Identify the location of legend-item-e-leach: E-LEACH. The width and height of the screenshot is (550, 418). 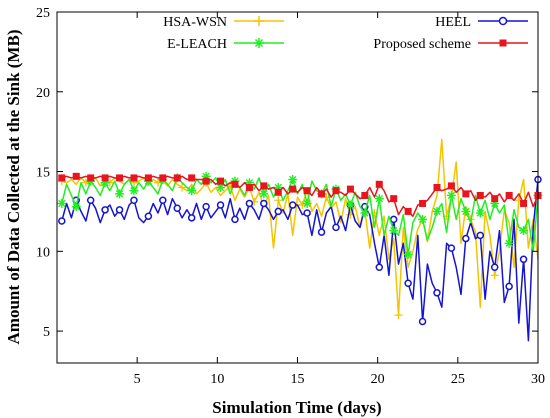
(225, 44).